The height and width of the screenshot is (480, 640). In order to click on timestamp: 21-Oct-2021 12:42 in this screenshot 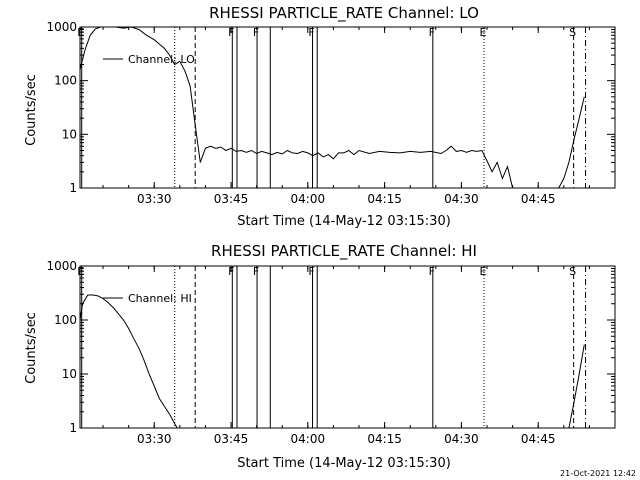, I will do `click(598, 473)`.